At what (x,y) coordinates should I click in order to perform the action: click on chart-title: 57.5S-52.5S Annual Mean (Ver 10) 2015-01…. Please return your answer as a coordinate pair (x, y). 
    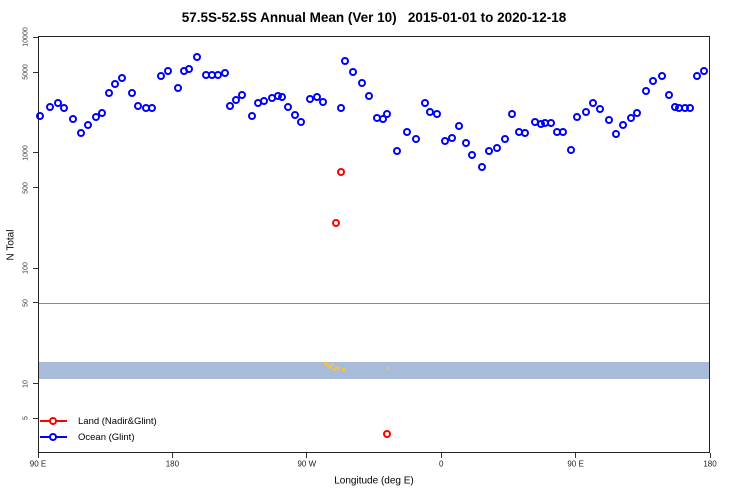
    Looking at the image, I should click on (374, 17).